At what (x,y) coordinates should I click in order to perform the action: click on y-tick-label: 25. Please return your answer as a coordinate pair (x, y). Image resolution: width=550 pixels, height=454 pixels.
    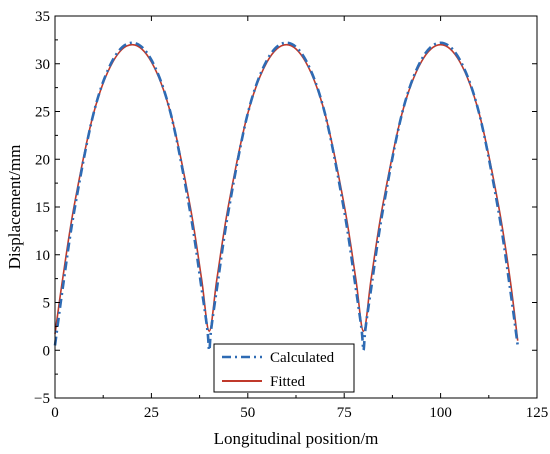
    Looking at the image, I should click on (42, 113).